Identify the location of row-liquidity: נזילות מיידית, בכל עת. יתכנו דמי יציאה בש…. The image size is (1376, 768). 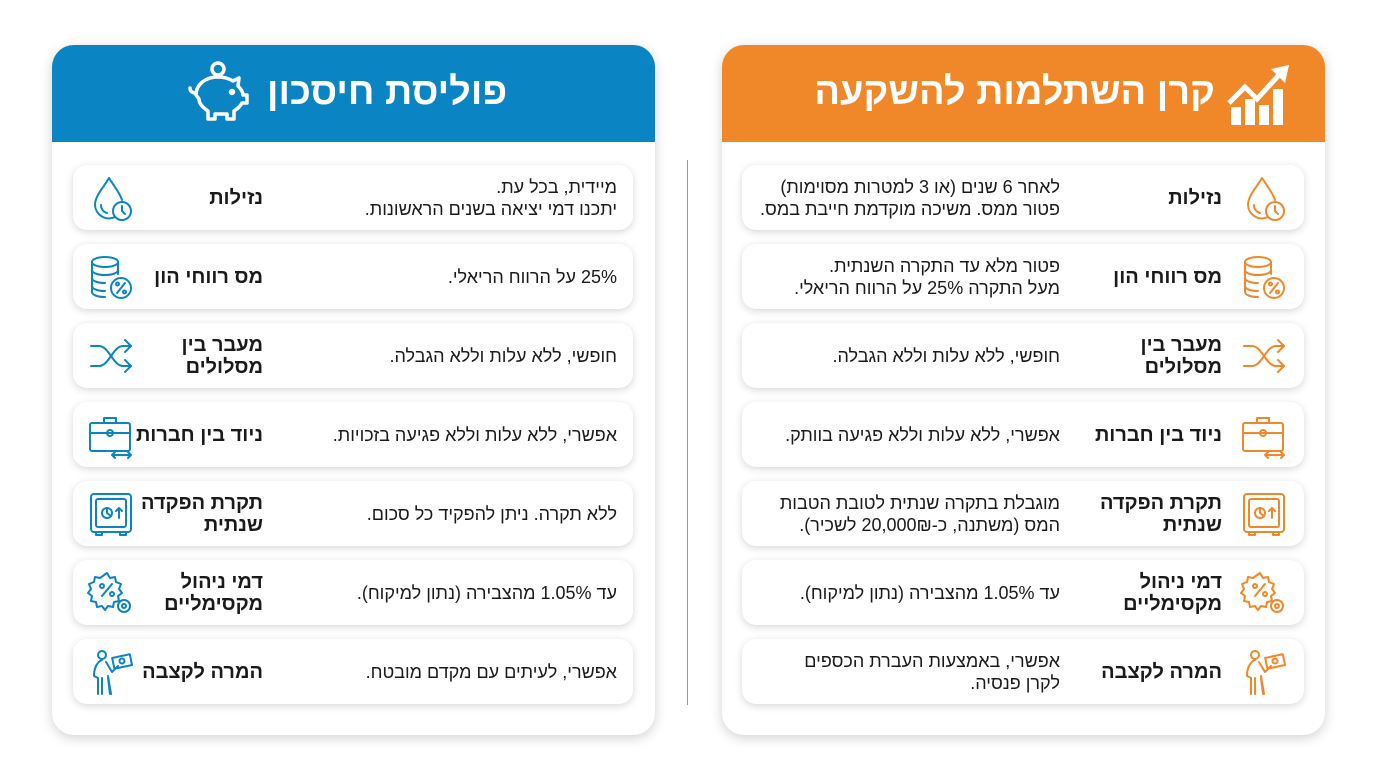
(353, 197).